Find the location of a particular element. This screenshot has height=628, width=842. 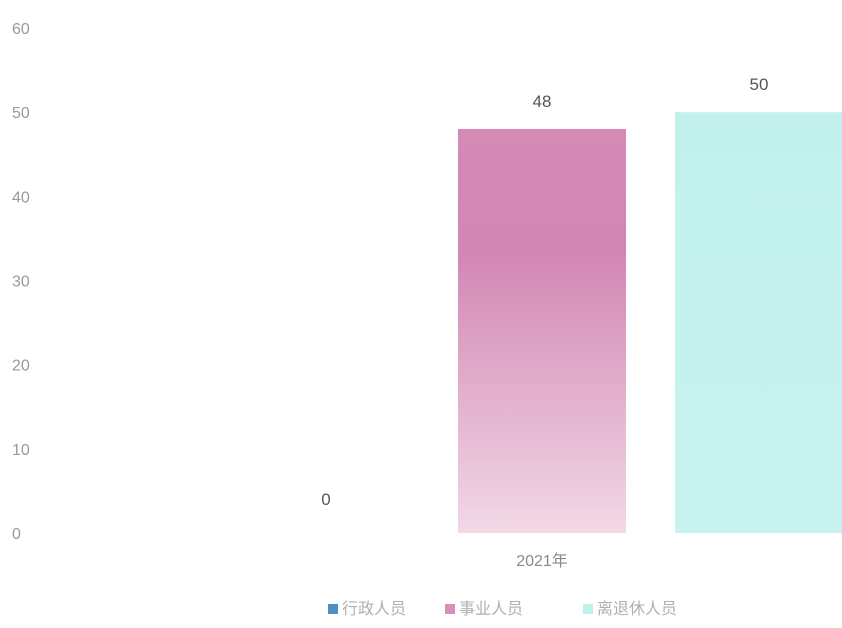

legend: 行政人员 事业人员 离退休人员 is located at coordinates (502, 608).